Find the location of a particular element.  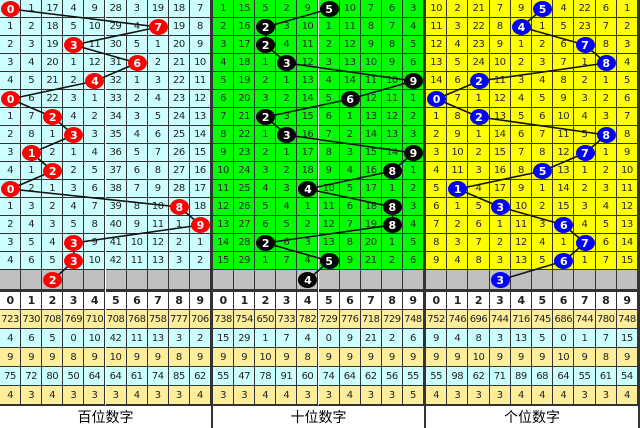

stat-cell: 2 is located at coordinates (392, 338).